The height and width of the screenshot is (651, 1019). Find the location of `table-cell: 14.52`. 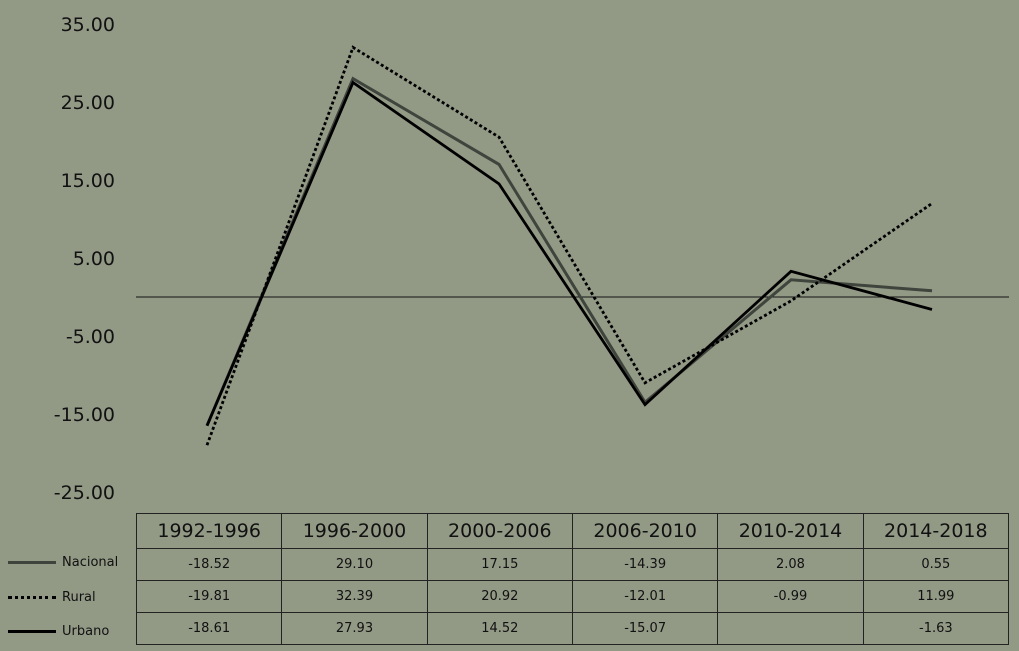

table-cell: 14.52 is located at coordinates (499, 629).